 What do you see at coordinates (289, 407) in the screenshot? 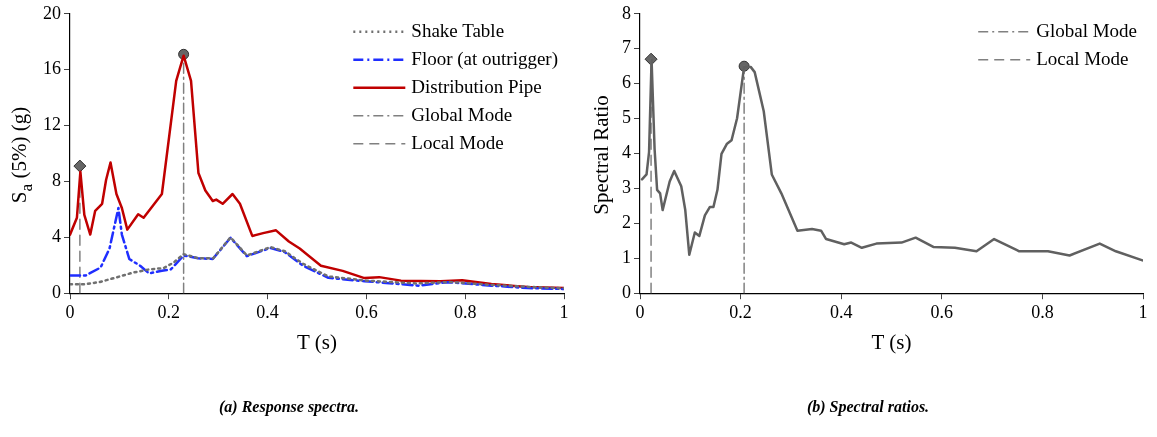
I see `text: (a) Response spectra.` at bounding box center [289, 407].